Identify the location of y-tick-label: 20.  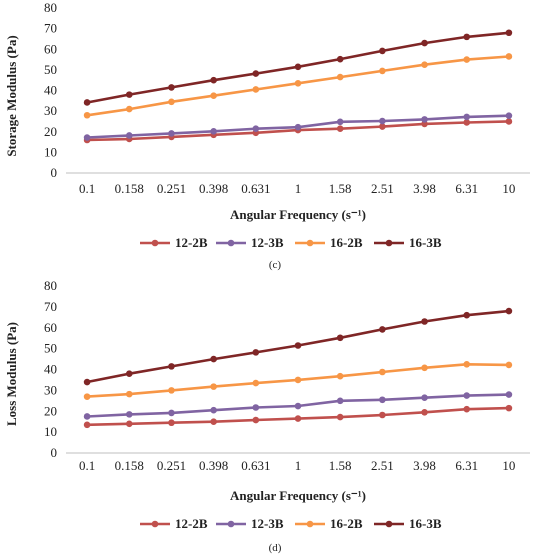
(50, 131).